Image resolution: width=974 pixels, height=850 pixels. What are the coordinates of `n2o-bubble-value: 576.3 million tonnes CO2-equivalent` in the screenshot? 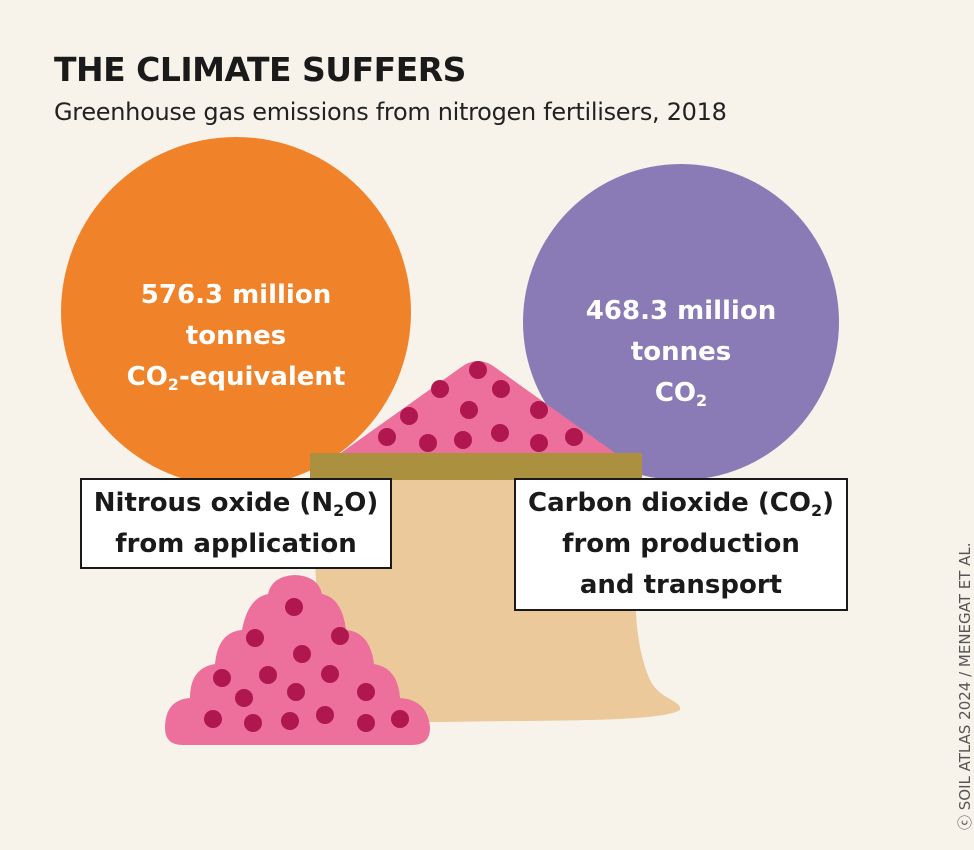 It's located at (236, 336).